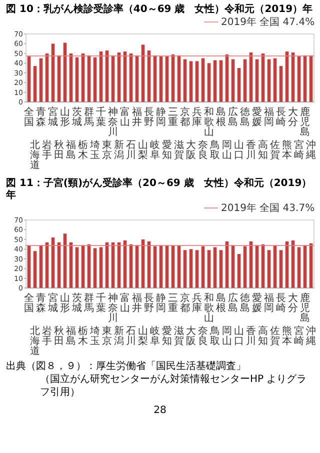 This screenshot has height=453, width=320. I want to click on chart-title: 図 11：子宮(頸)がん受診率（20～69 歳 女性）令和元（2019）年, so click(158, 189).